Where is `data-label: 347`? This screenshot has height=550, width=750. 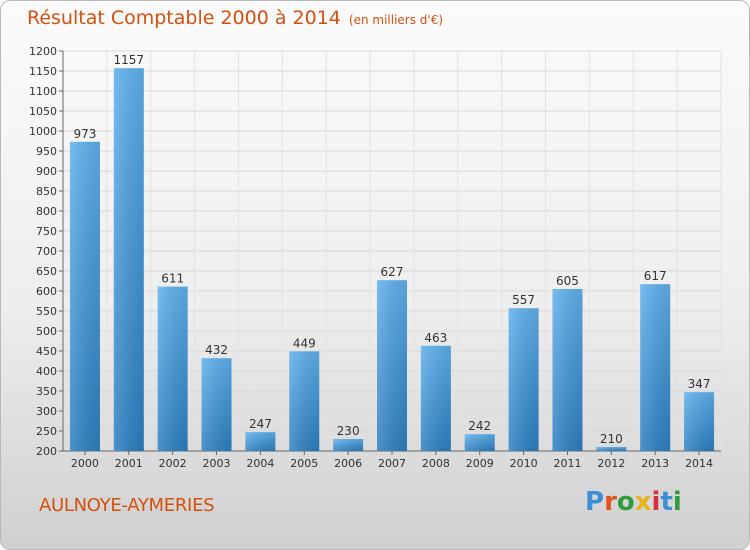
data-label: 347 is located at coordinates (699, 384).